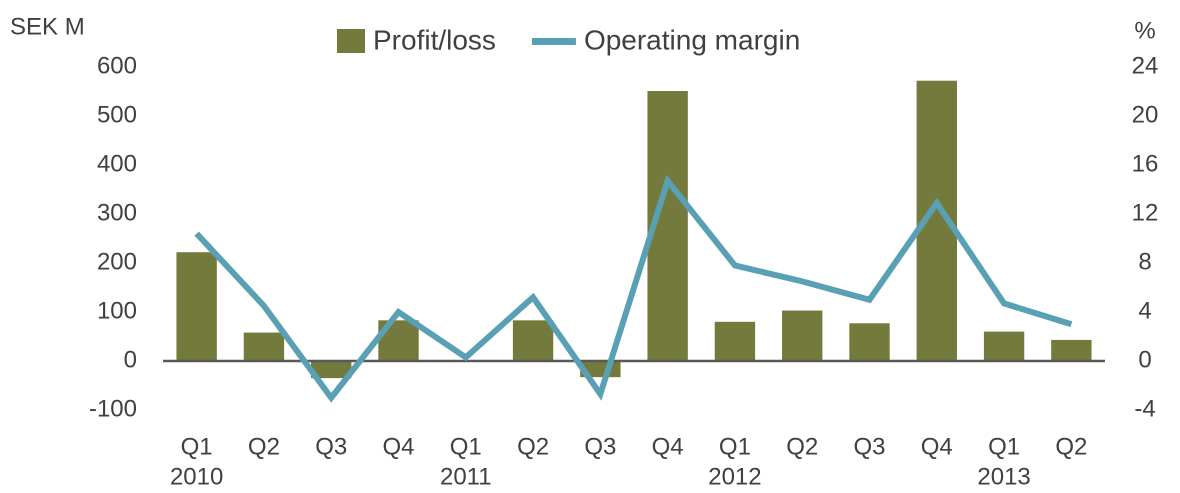 Image resolution: width=1180 pixels, height=493 pixels. I want to click on y-axis-label: SEK M, so click(47, 26).